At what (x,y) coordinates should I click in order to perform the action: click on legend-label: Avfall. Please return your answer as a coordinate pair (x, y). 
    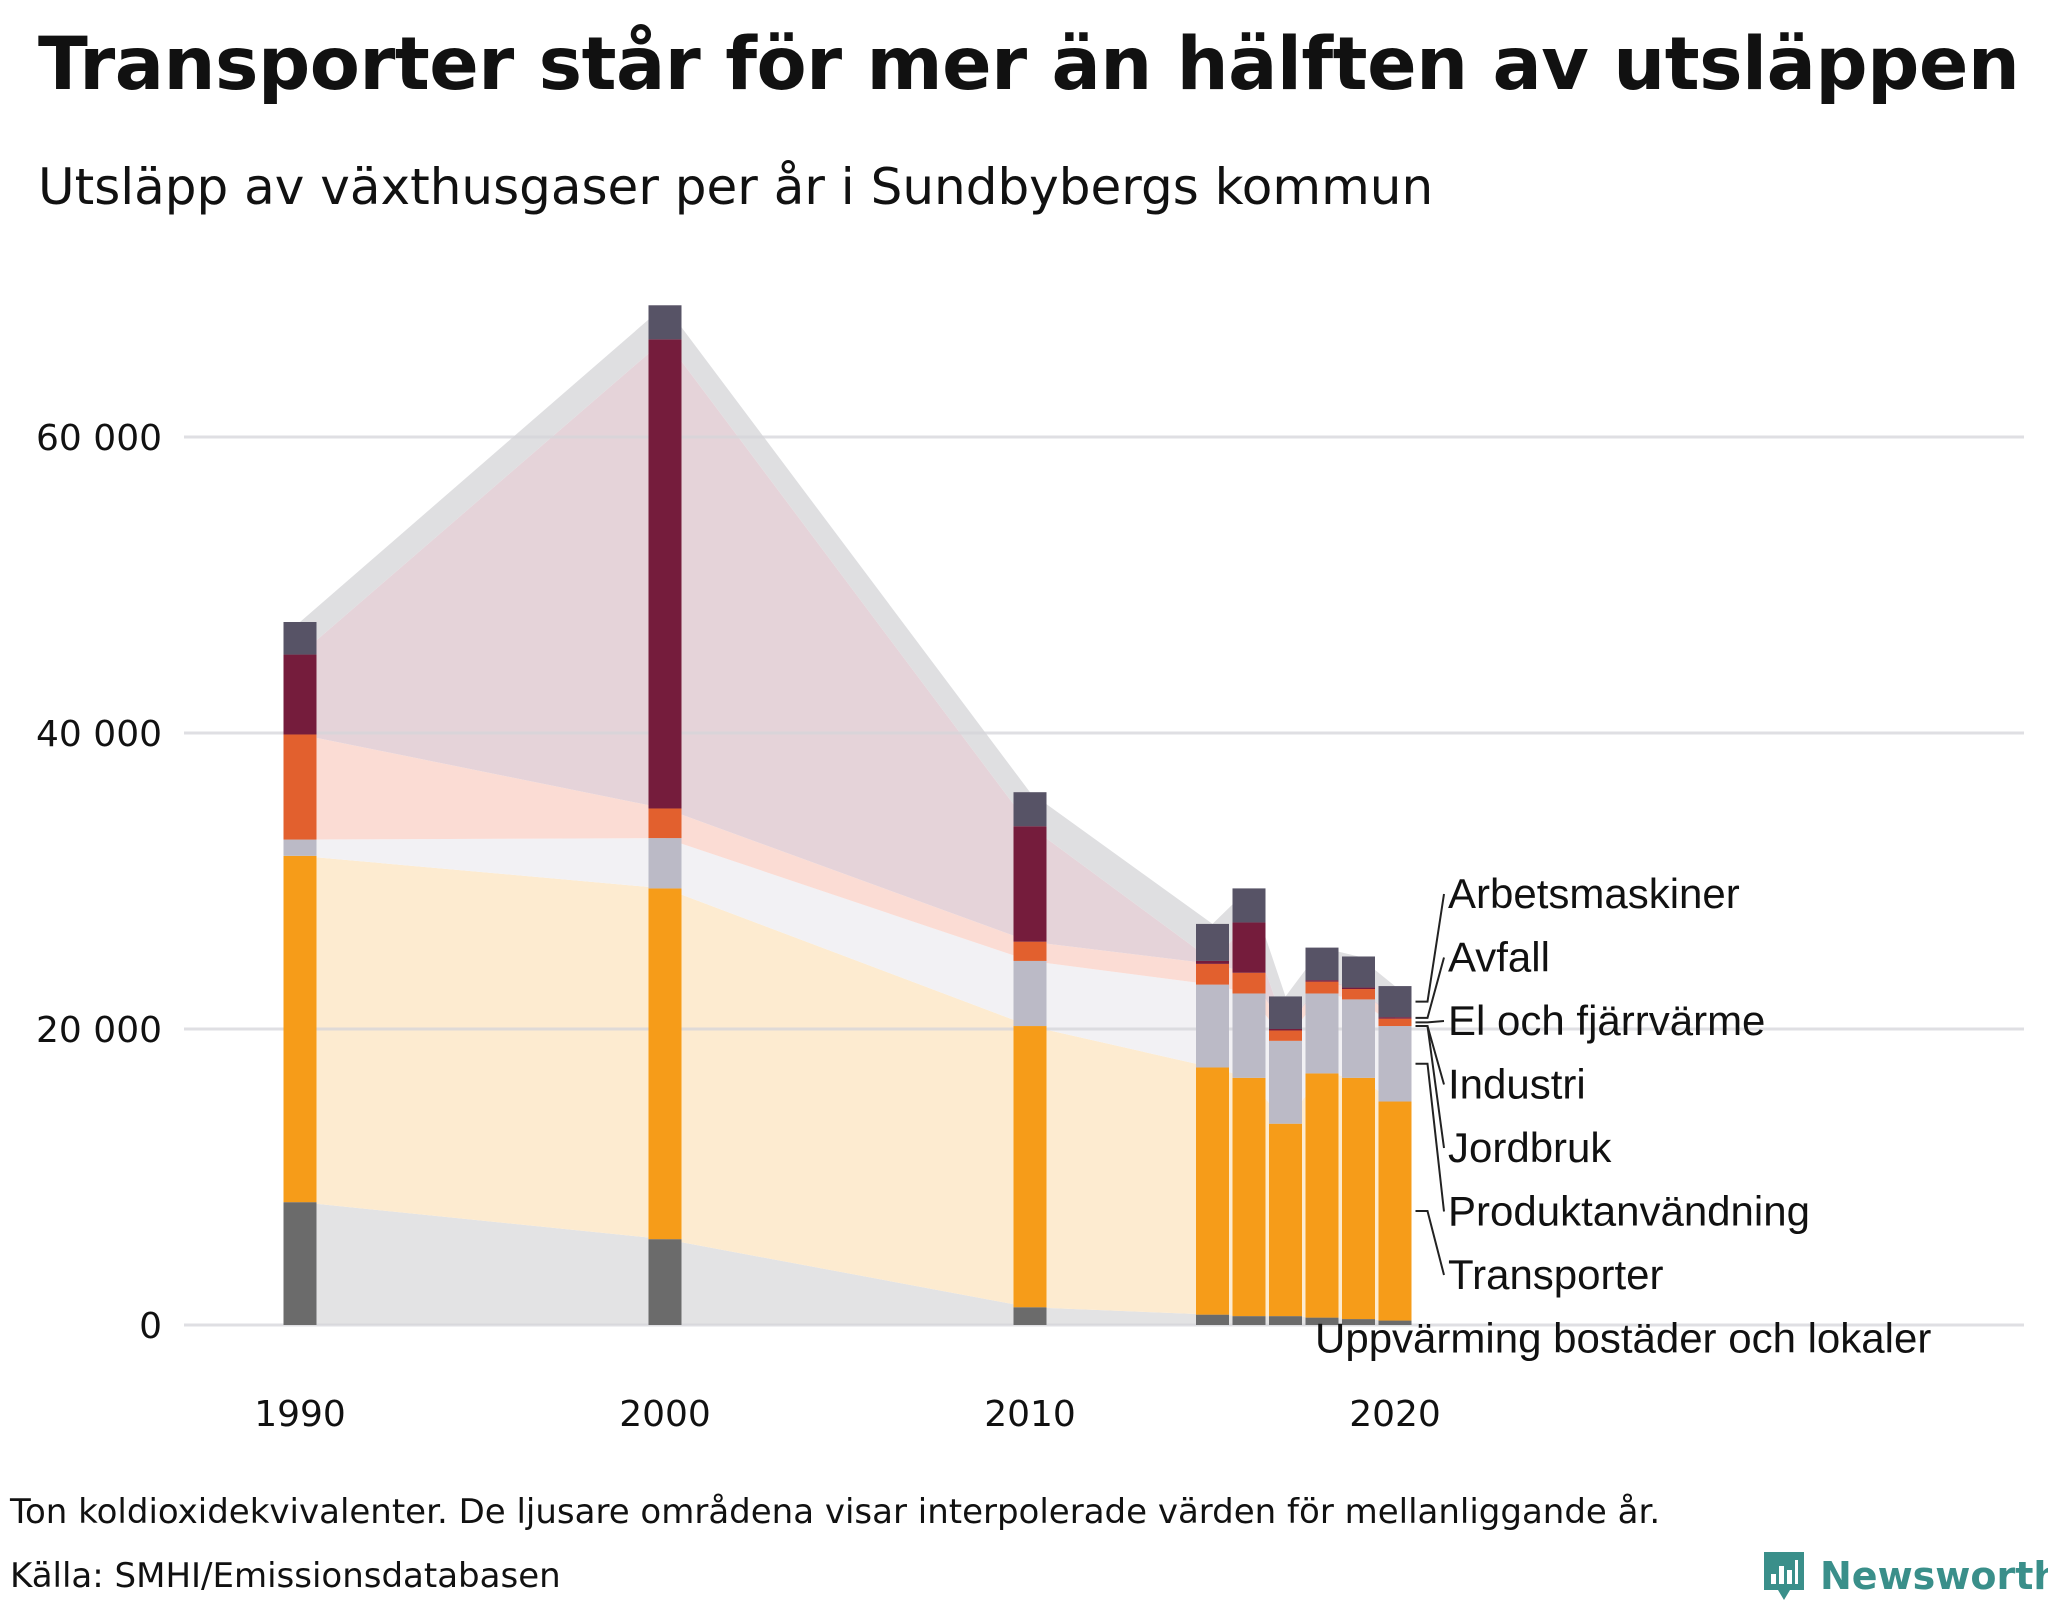
    Looking at the image, I should click on (1499, 957).